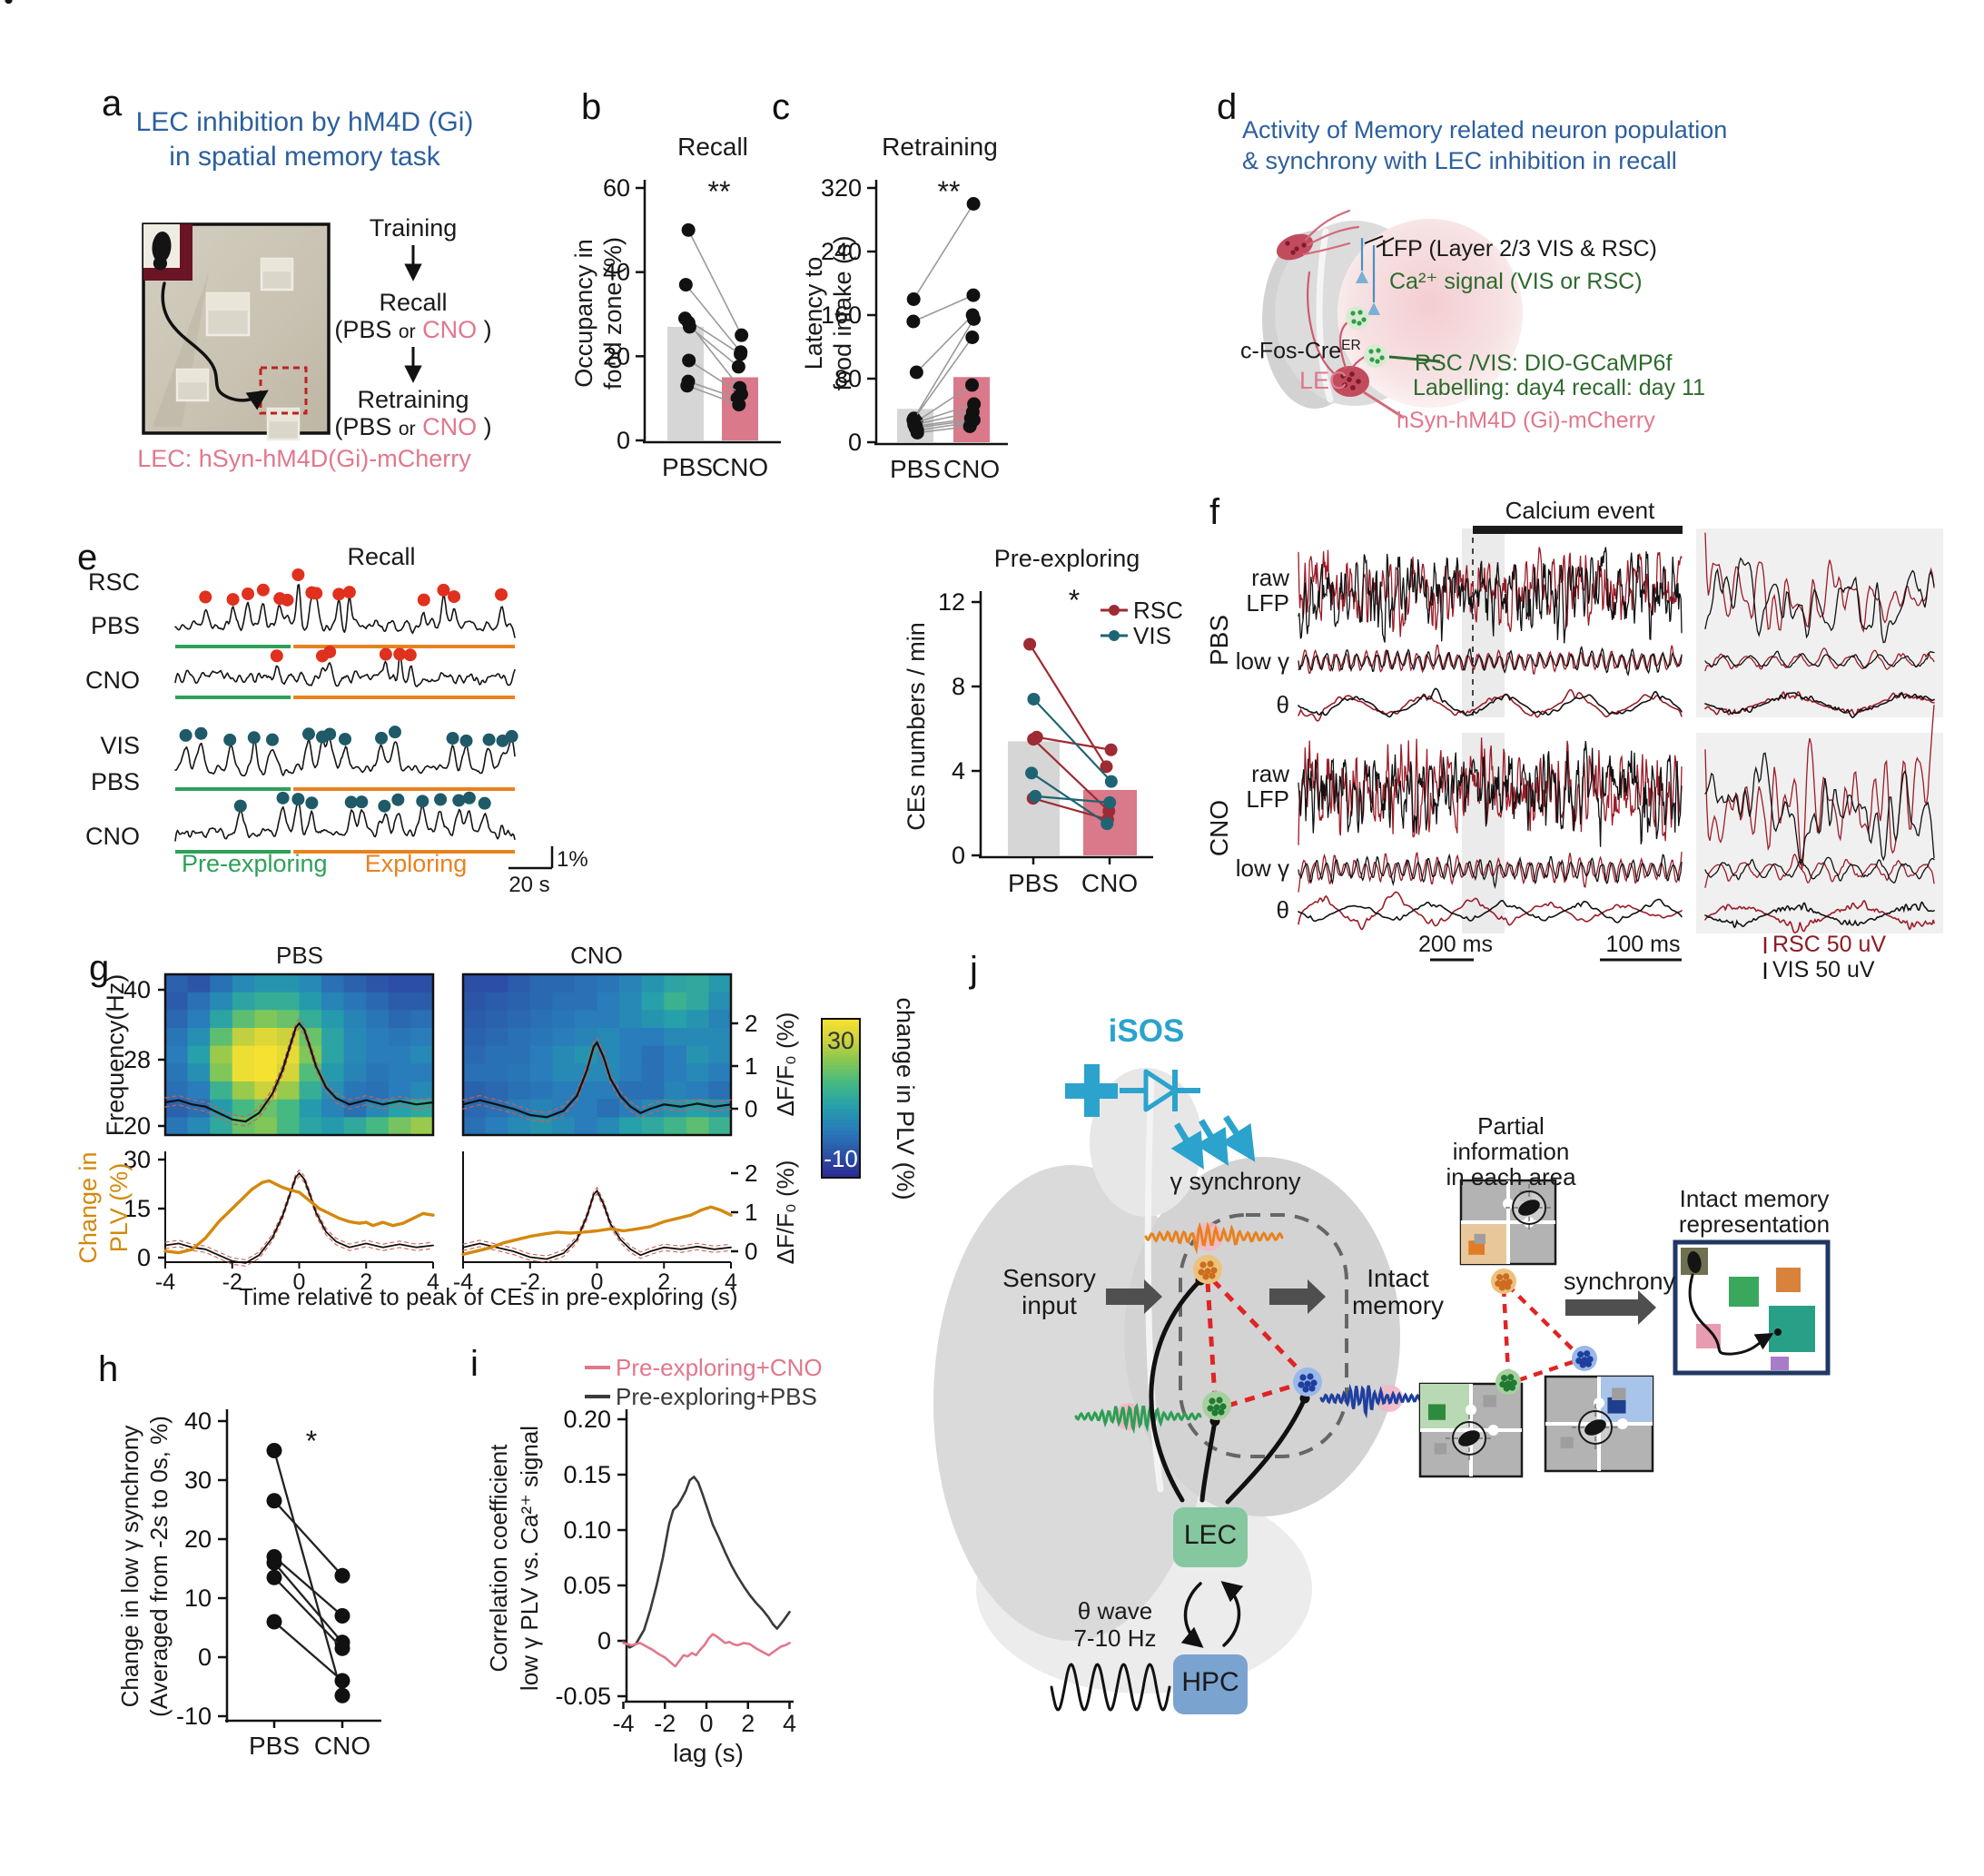  Describe the element at coordinates (663, 1282) in the screenshot. I see `x-tick-label: 2` at that location.